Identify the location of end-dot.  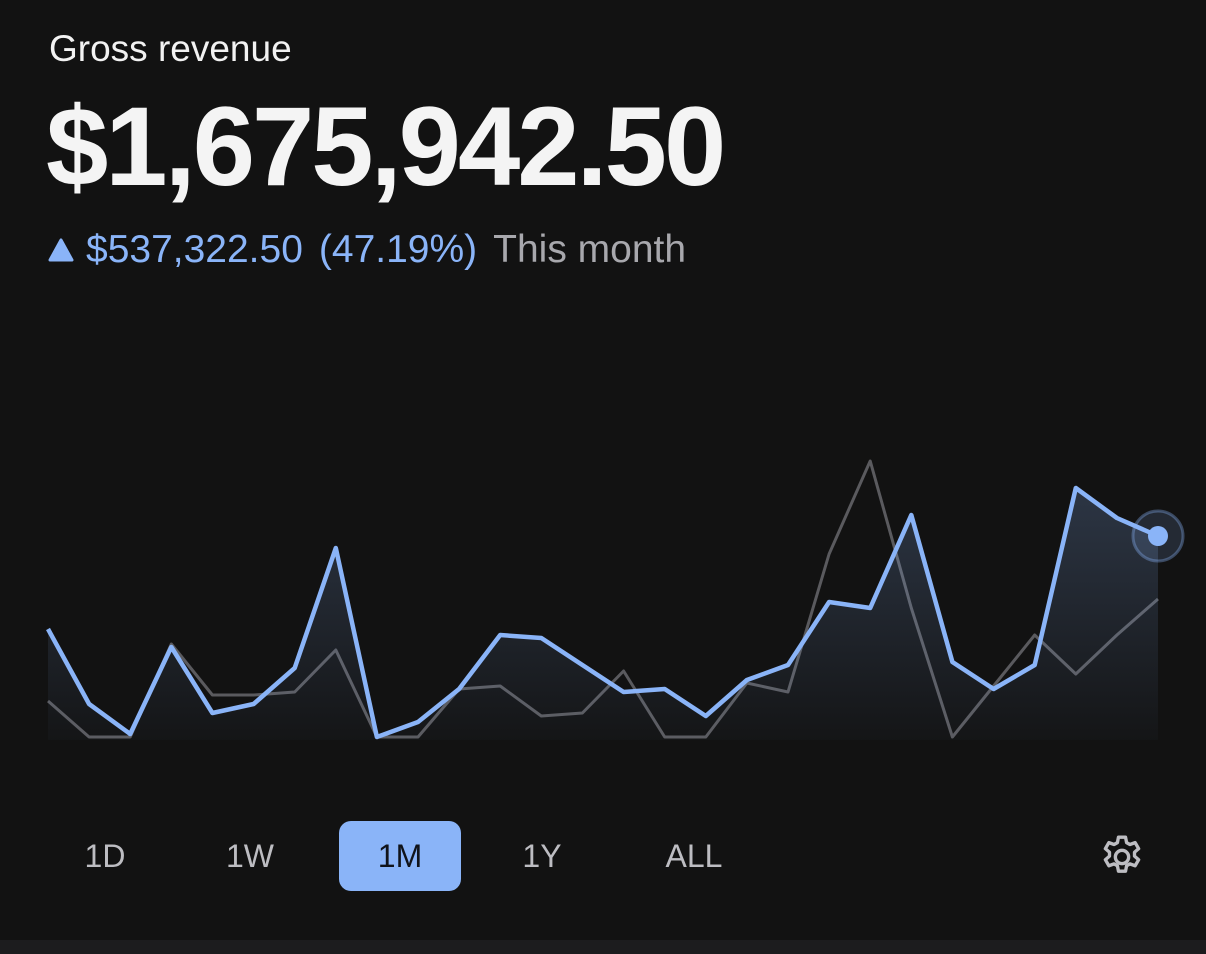
(1158, 536).